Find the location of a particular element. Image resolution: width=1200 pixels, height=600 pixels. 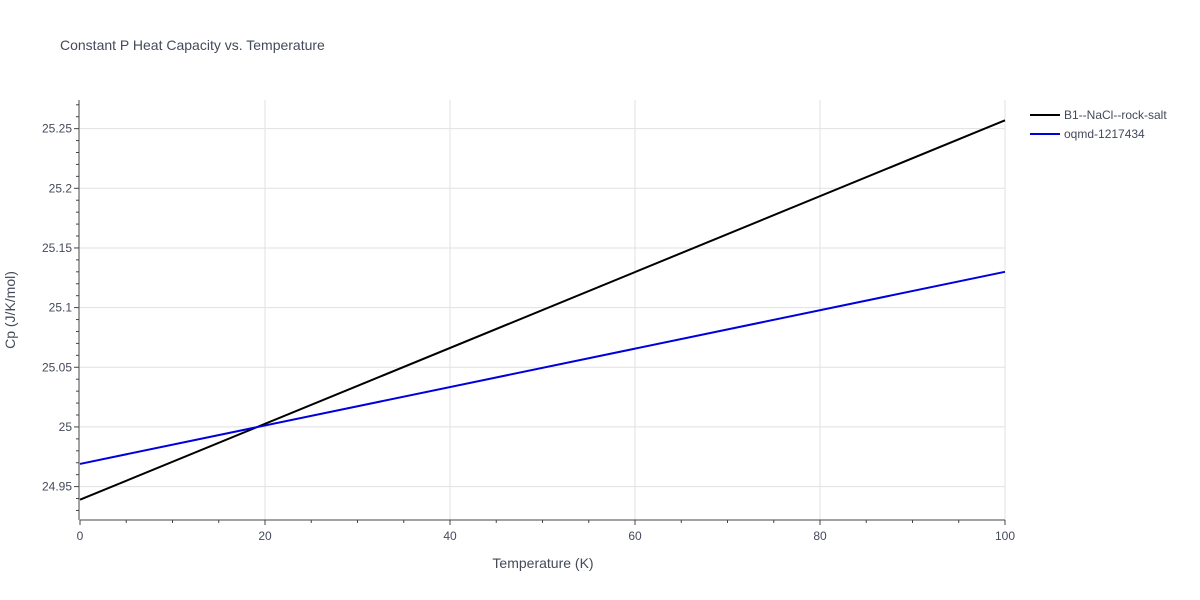

legend-item: oqmd-1217434 is located at coordinates (1087, 134).